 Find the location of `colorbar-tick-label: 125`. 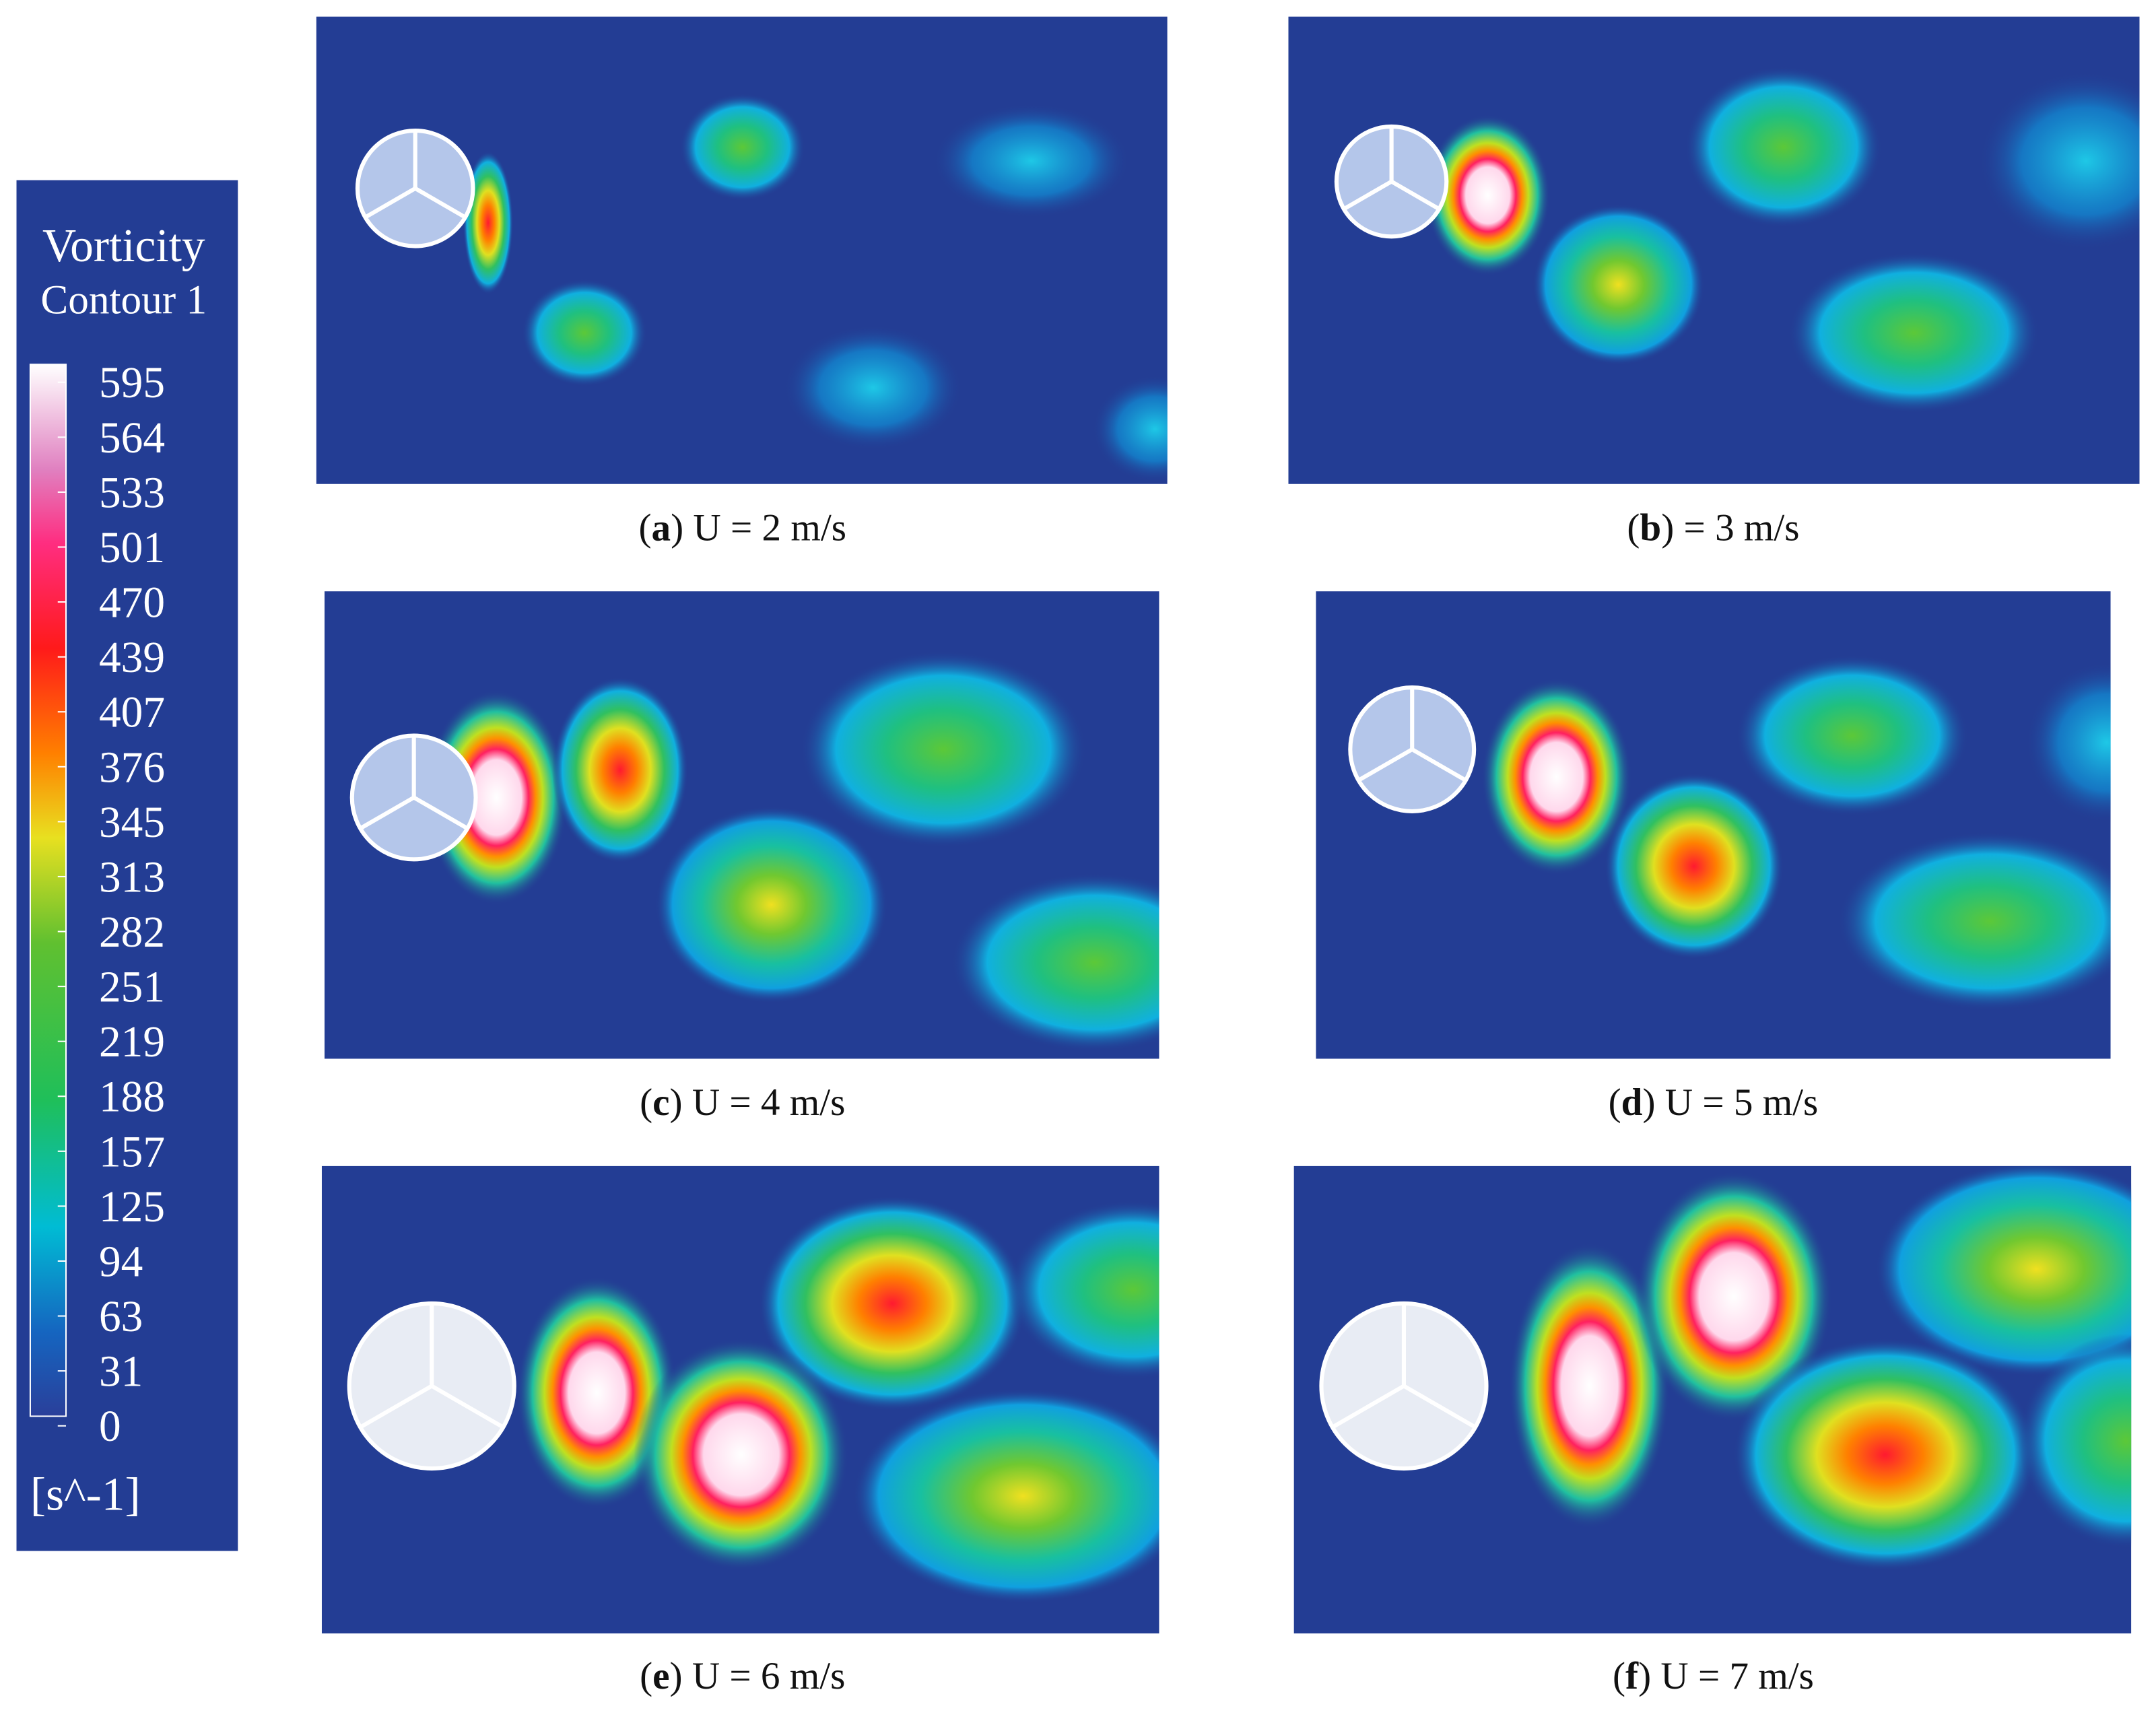

colorbar-tick-label: 125 is located at coordinates (132, 1207).